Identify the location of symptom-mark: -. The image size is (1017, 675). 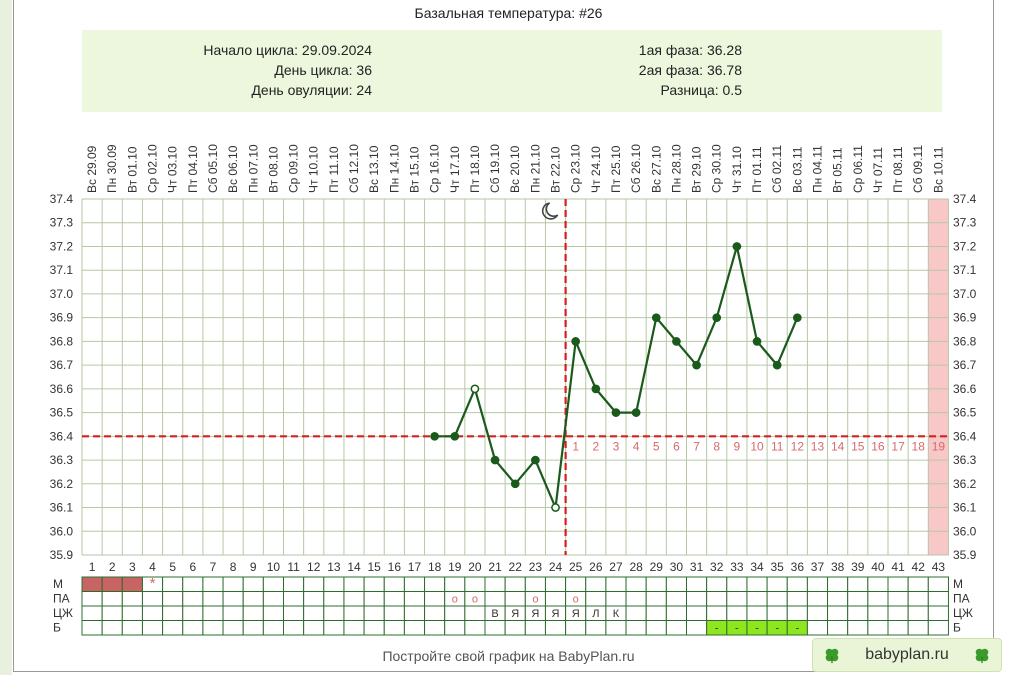
(717, 629).